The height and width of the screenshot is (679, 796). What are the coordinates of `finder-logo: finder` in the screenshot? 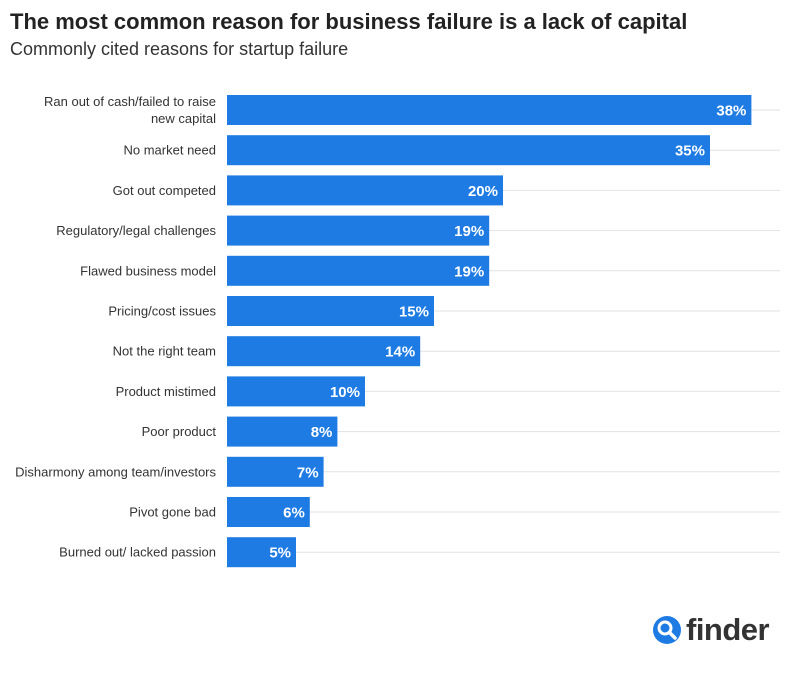 It's located at (711, 630).